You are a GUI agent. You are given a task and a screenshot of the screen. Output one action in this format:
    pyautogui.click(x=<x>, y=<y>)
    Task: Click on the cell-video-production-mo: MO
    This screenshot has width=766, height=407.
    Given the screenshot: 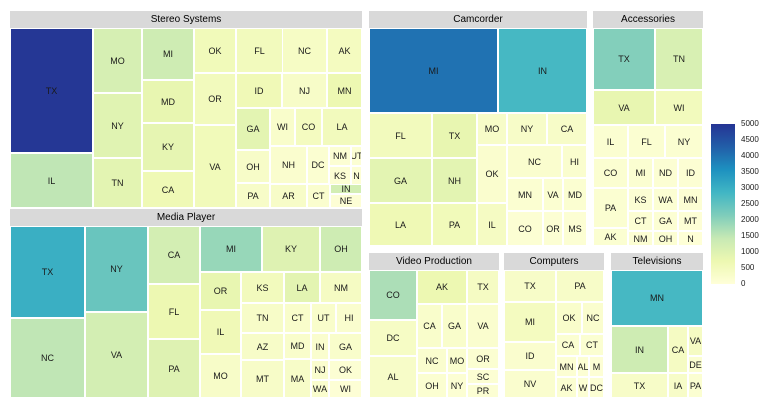 What is the action you would take?
    pyautogui.click(x=457, y=360)
    